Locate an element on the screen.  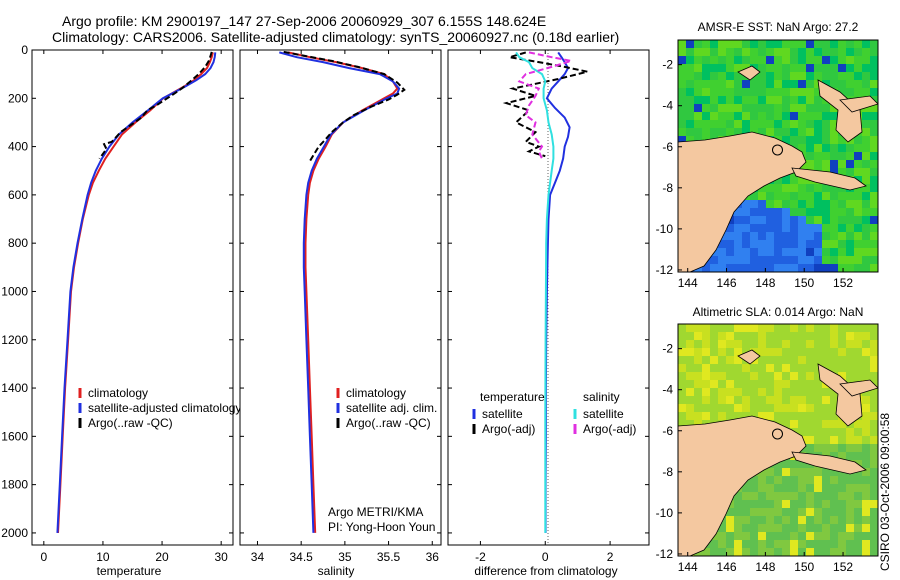
sla-argo-marker is located at coordinates (777, 434).